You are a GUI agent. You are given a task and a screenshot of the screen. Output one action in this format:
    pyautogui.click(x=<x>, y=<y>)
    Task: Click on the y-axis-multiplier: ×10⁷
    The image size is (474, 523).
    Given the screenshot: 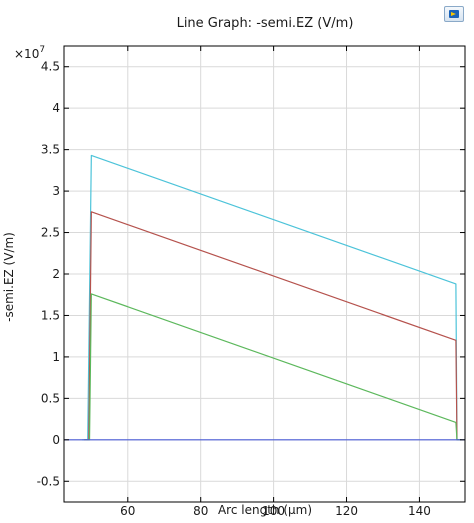 What is the action you would take?
    pyautogui.click(x=29, y=53)
    